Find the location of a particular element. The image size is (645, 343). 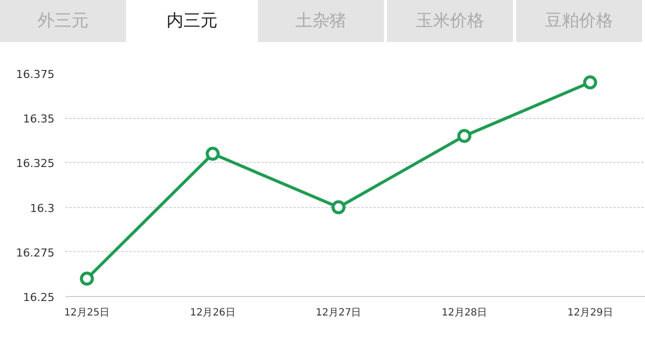

x-tick-label: 12月29日 is located at coordinates (590, 313).